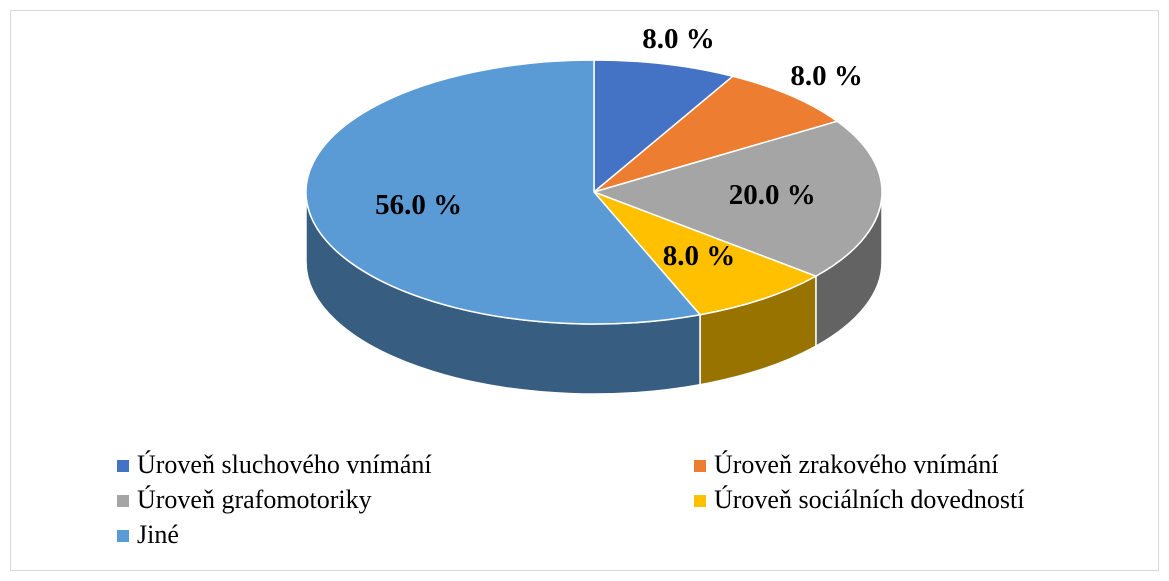  Describe the element at coordinates (418, 205) in the screenshot. I see `value-label: 56.0 %` at that location.